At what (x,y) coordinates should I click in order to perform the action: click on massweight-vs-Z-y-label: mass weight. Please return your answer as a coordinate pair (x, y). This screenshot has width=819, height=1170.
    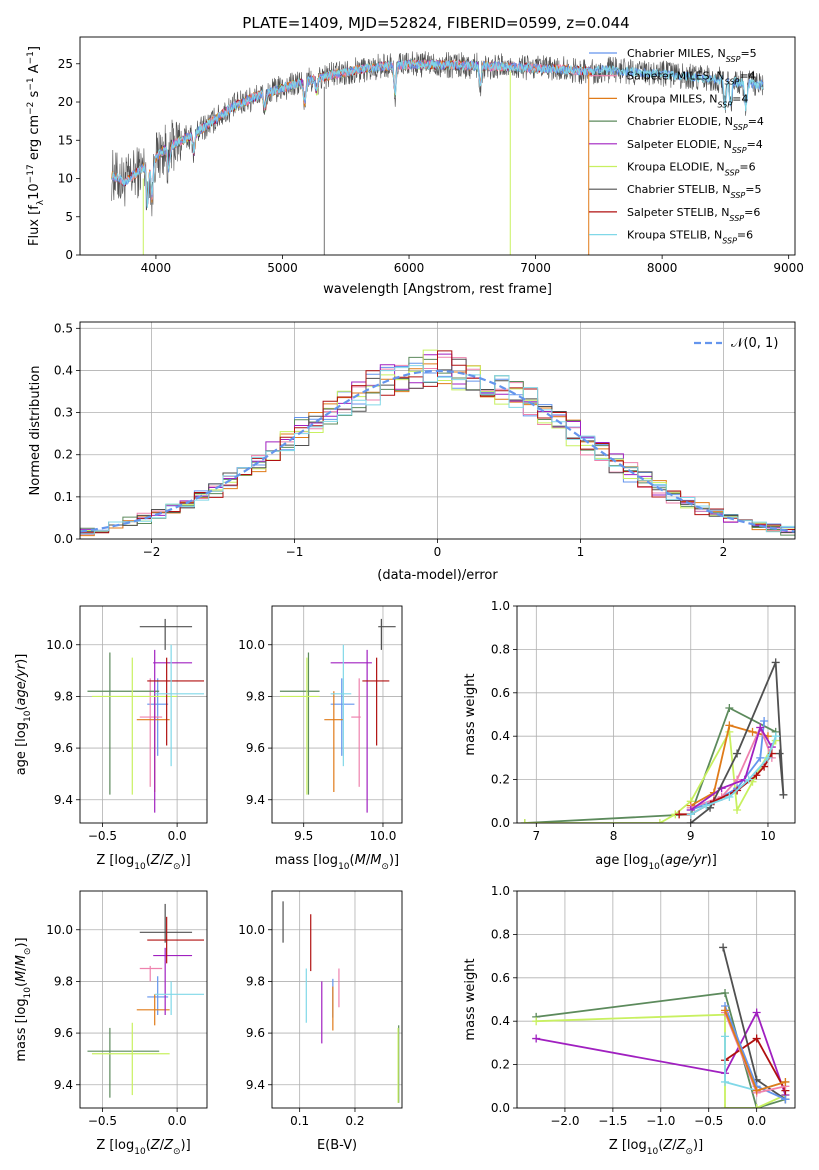
    Looking at the image, I should click on (470, 999).